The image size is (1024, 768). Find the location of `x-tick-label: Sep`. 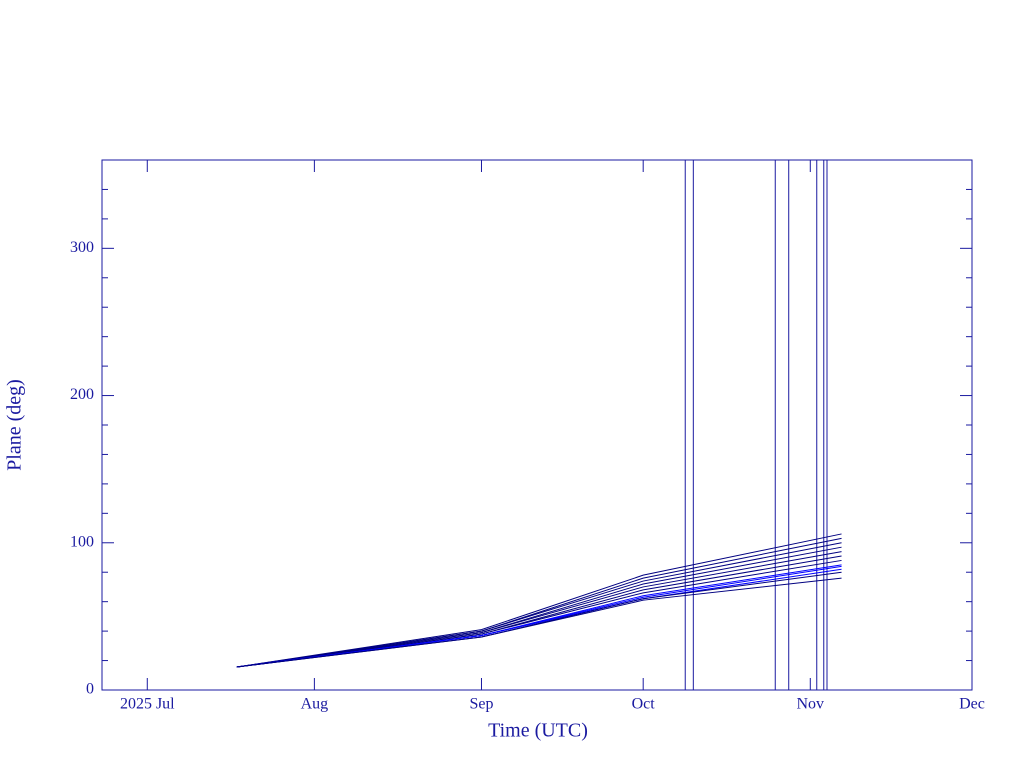

x-tick-label: Sep is located at coordinates (481, 704).